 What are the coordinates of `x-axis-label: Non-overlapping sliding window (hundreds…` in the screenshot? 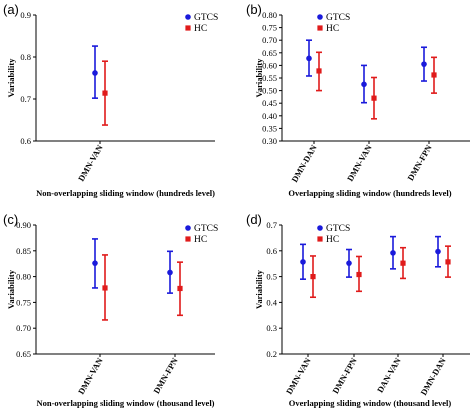 It's located at (125, 193).